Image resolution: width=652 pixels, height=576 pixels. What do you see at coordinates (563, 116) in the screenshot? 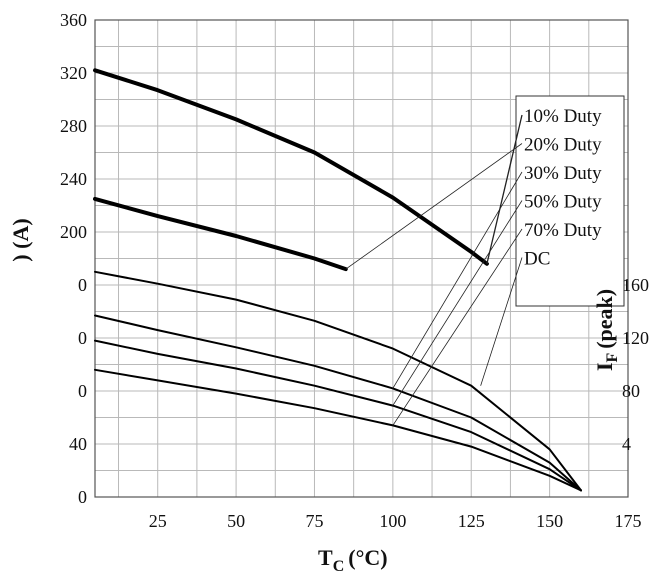
I see `legend-entry: 10% Duty` at bounding box center [563, 116].